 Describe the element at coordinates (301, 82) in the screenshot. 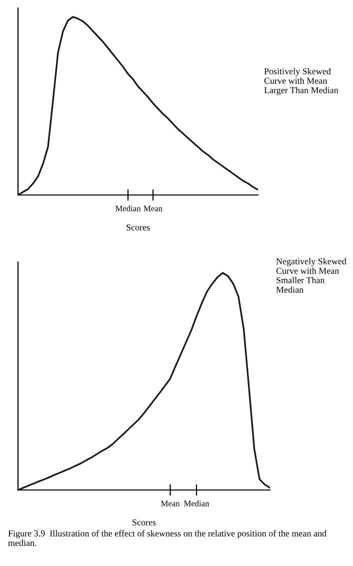

I see `text: Positively Skewed Curve with Mean Larger Than Median` at that location.